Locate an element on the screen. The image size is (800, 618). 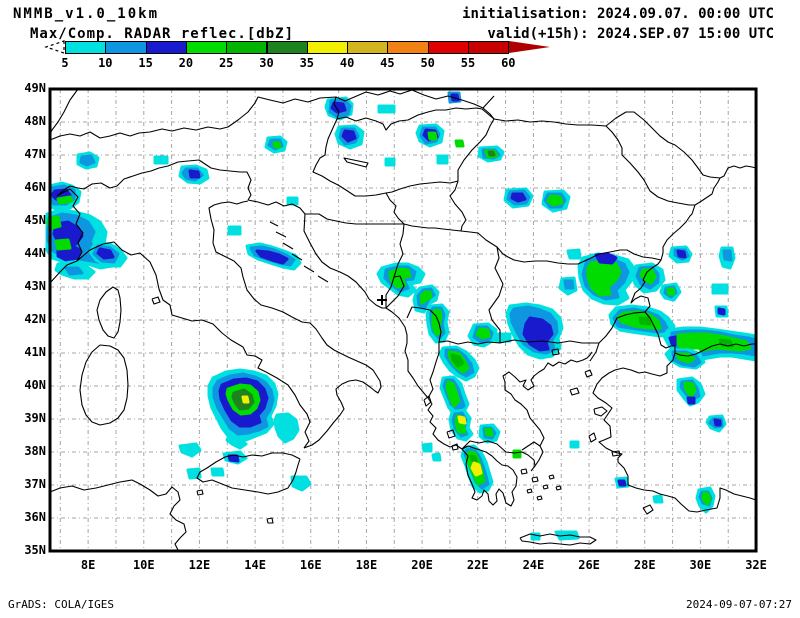
lon-tick-label: 20E is located at coordinates (422, 565).